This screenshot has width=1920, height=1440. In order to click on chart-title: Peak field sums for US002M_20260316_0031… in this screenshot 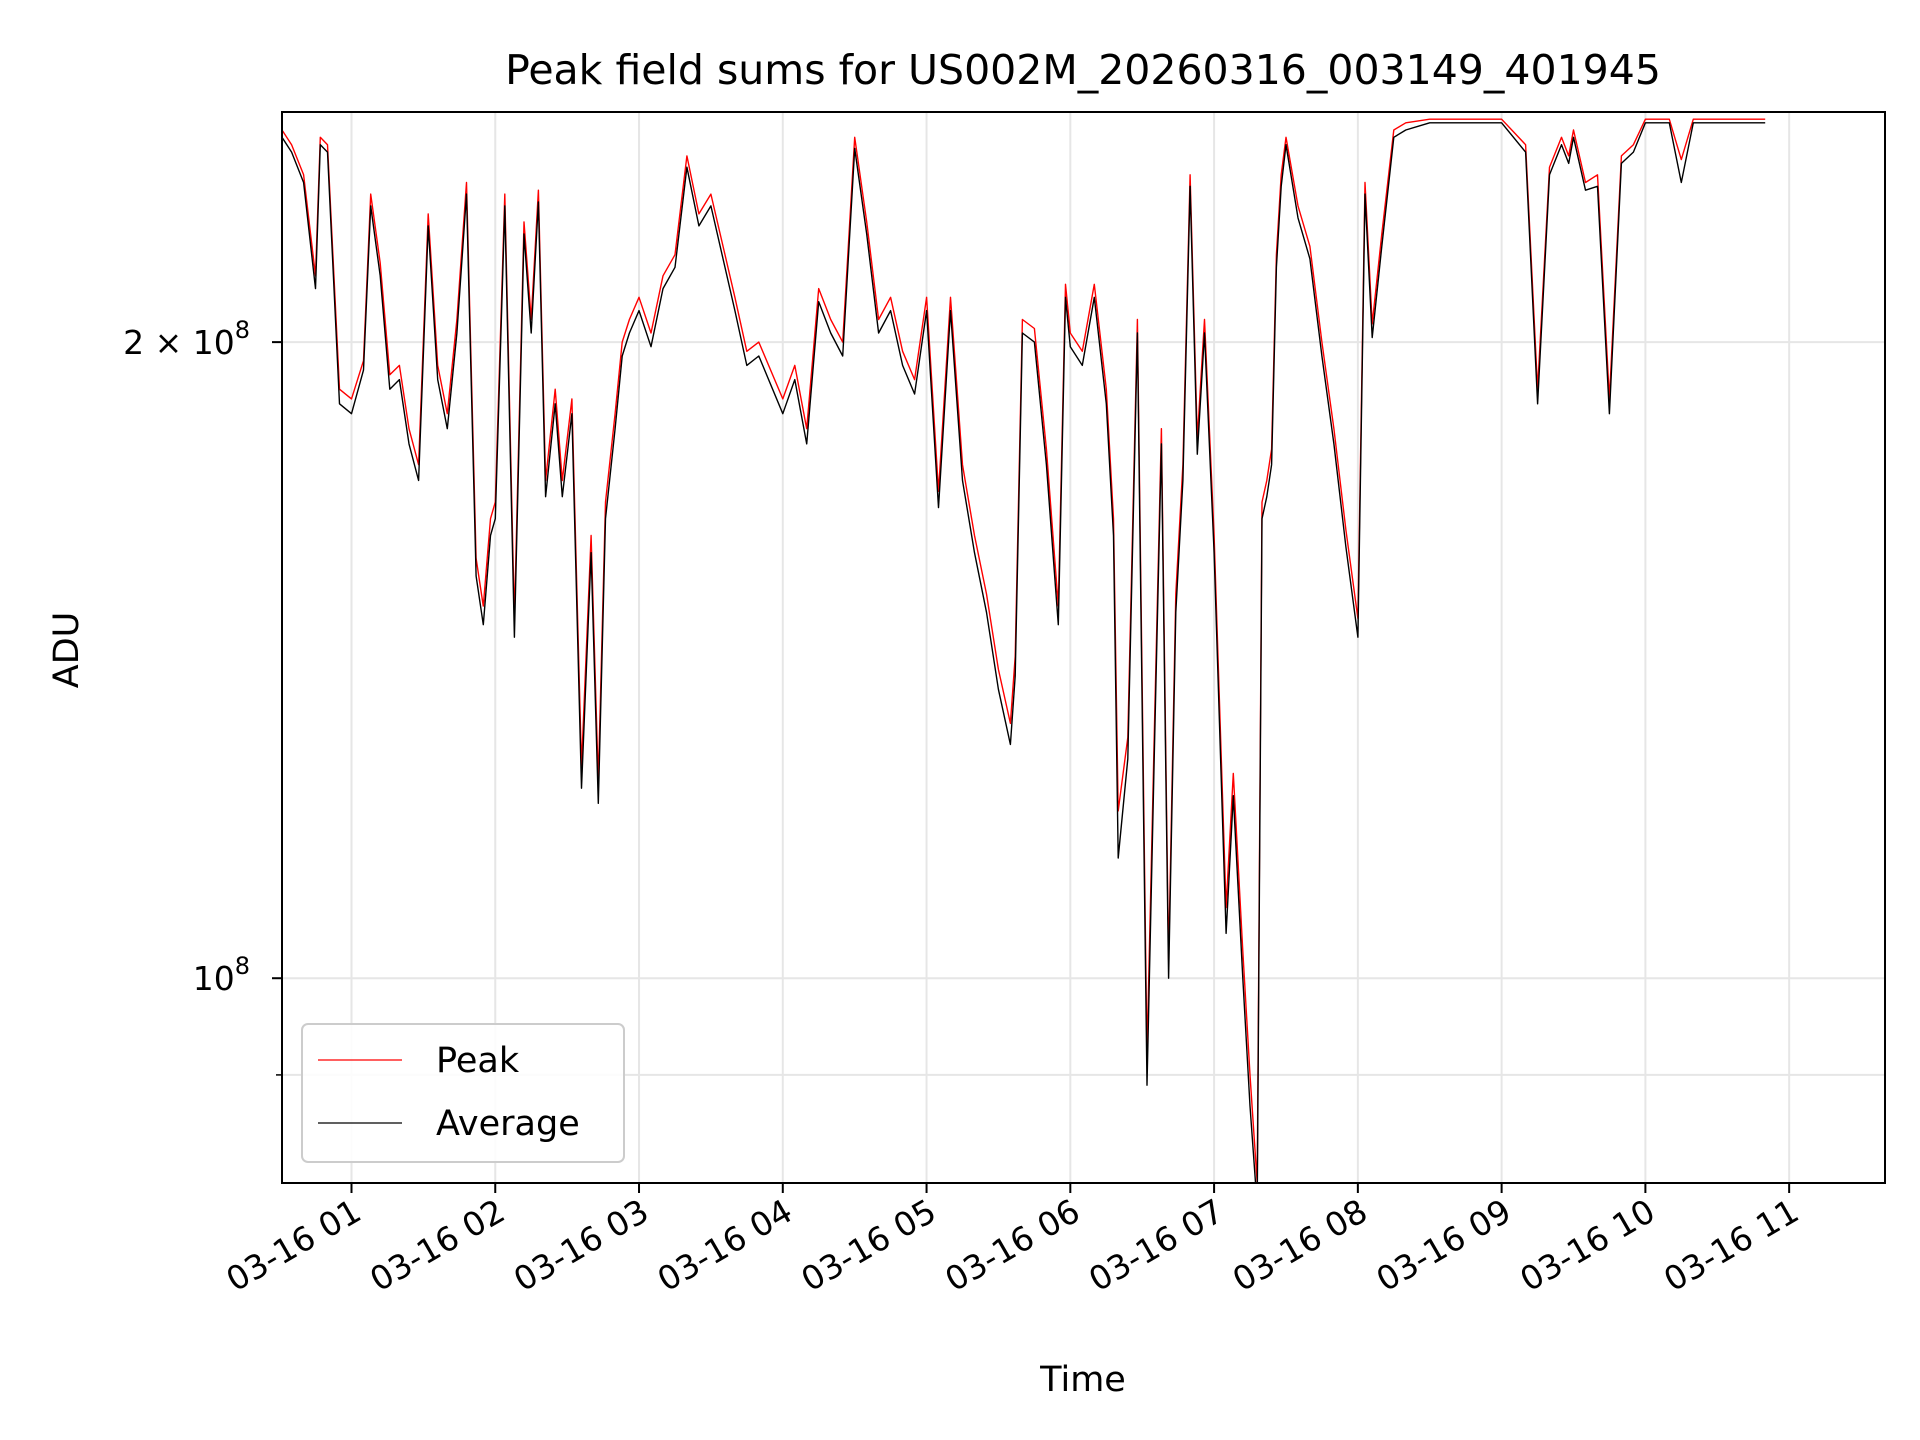, I will do `click(1083, 70)`.